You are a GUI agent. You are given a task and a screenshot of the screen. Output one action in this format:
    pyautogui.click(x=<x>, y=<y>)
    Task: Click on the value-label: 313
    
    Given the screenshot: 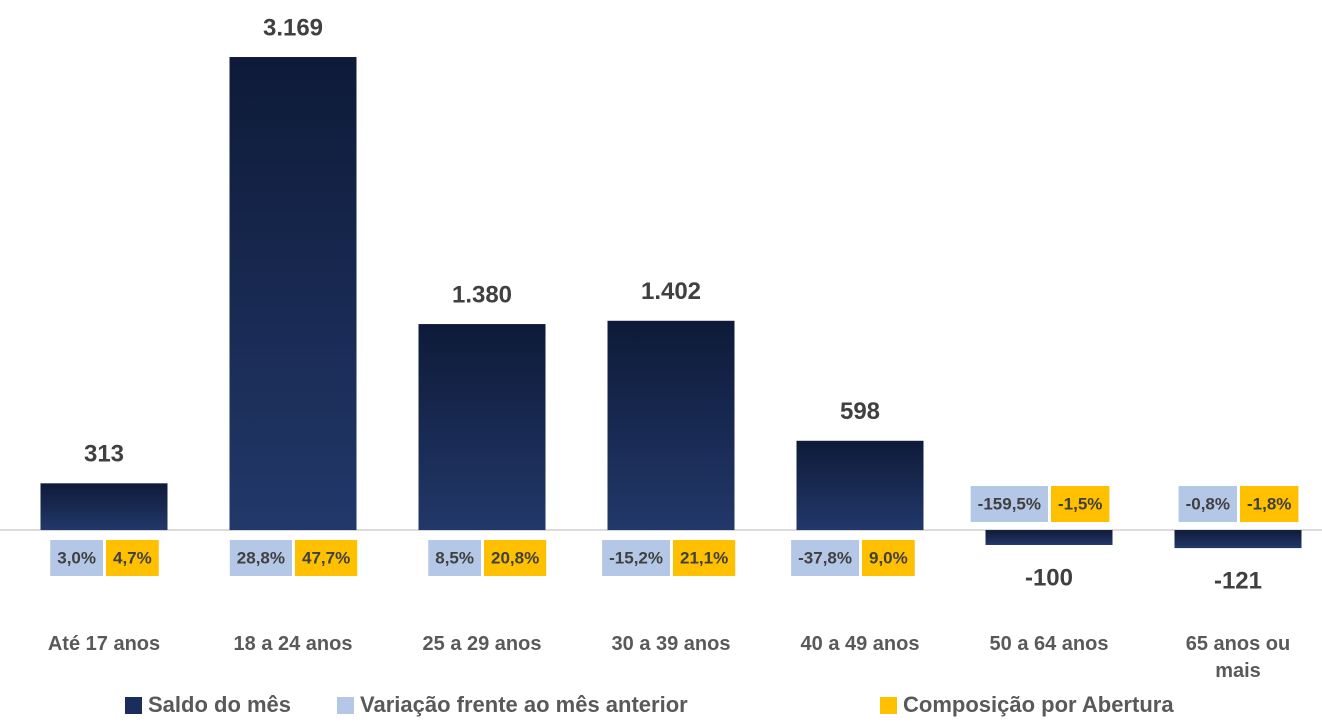 What is the action you would take?
    pyautogui.click(x=104, y=454)
    